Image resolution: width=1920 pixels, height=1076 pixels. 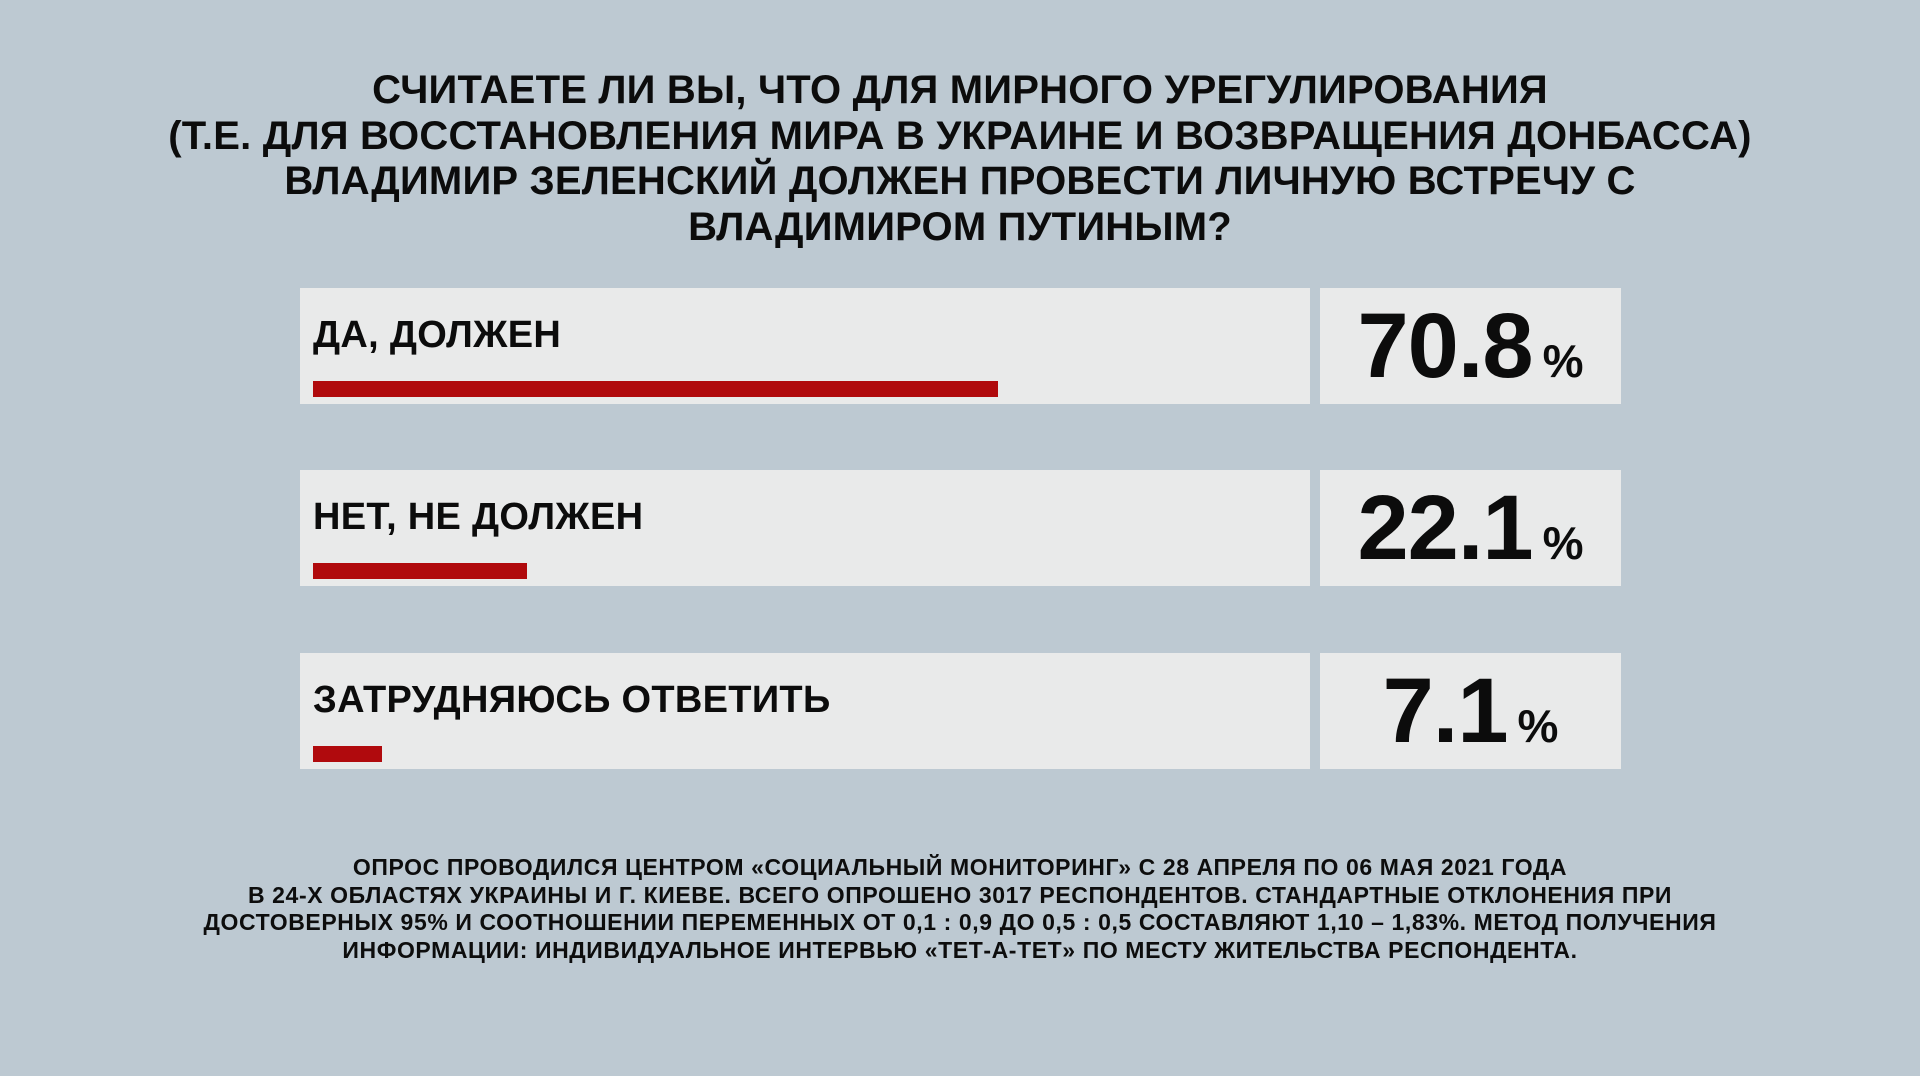 I want to click on percent-value: 22.1, so click(x=1445, y=528).